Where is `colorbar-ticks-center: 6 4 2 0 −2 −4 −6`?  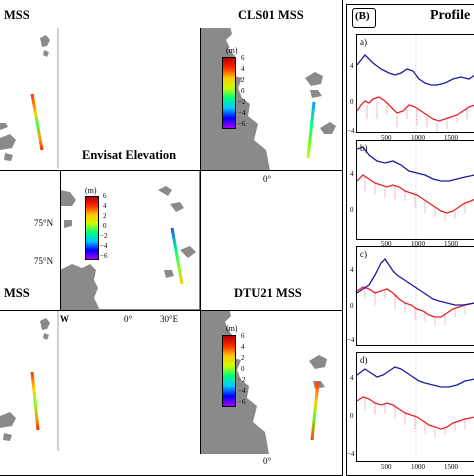
colorbar-ticks-center: 6 4 2 0 −2 −4 −6 is located at coordinates (104, 226).